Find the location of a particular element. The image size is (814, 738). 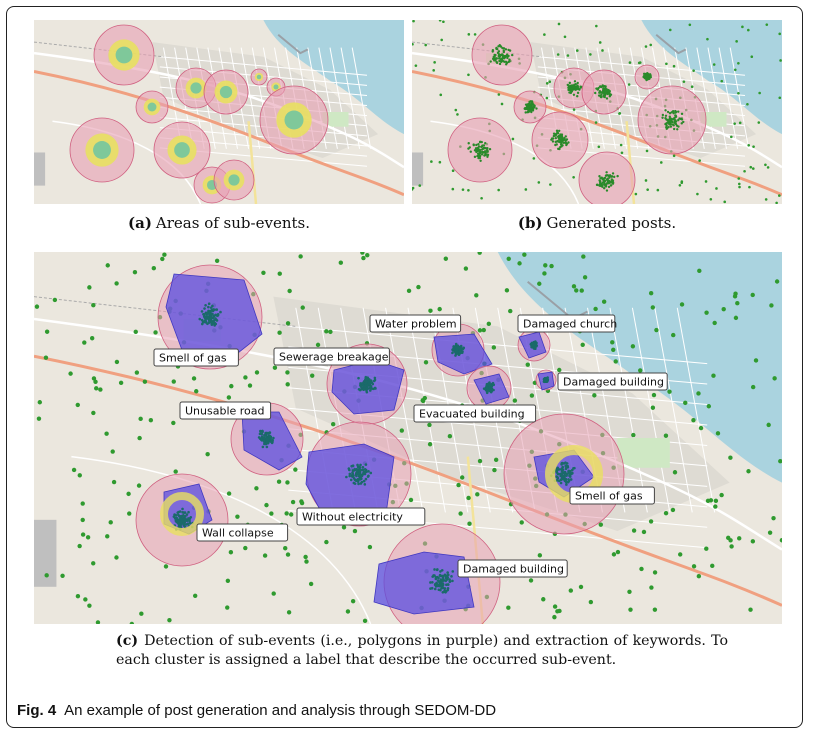

panel-a-letter: (a) is located at coordinates (140, 223).